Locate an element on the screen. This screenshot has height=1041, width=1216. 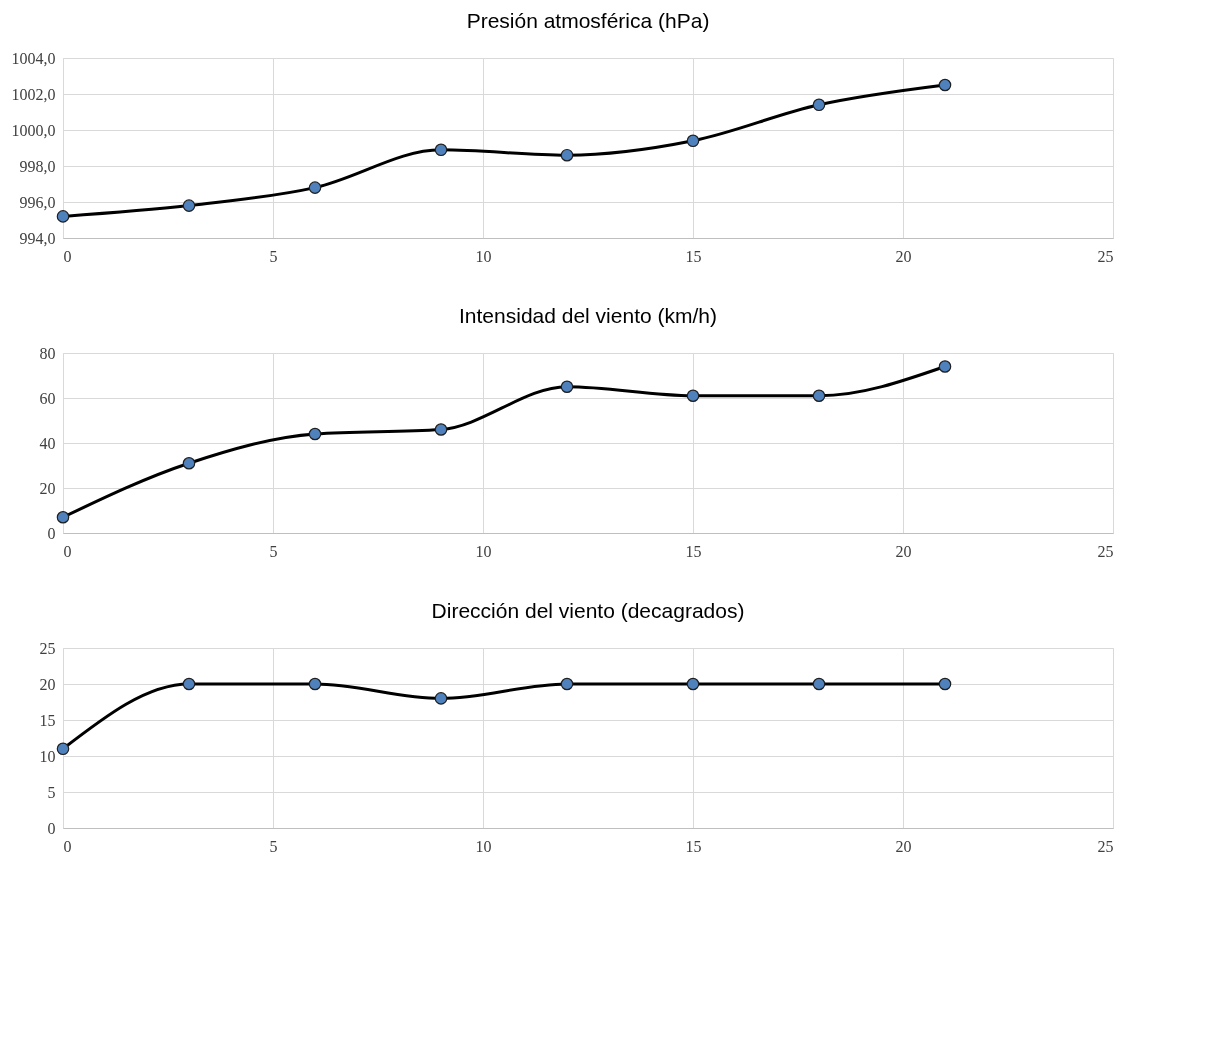
y-tick-label: 40 is located at coordinates (47, 443).